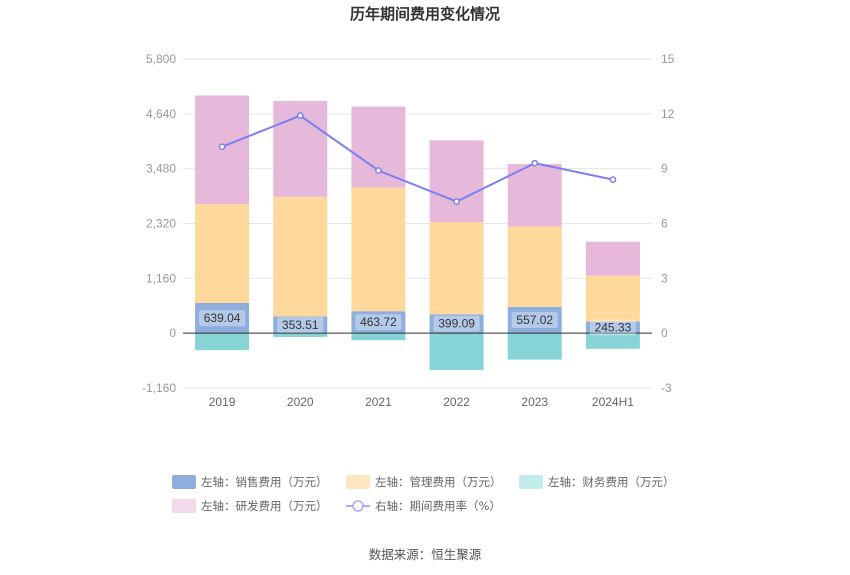 This screenshot has width=850, height=575. What do you see at coordinates (264, 506) in the screenshot?
I see `legend-label: 左轴：研发费用（万元）` at bounding box center [264, 506].